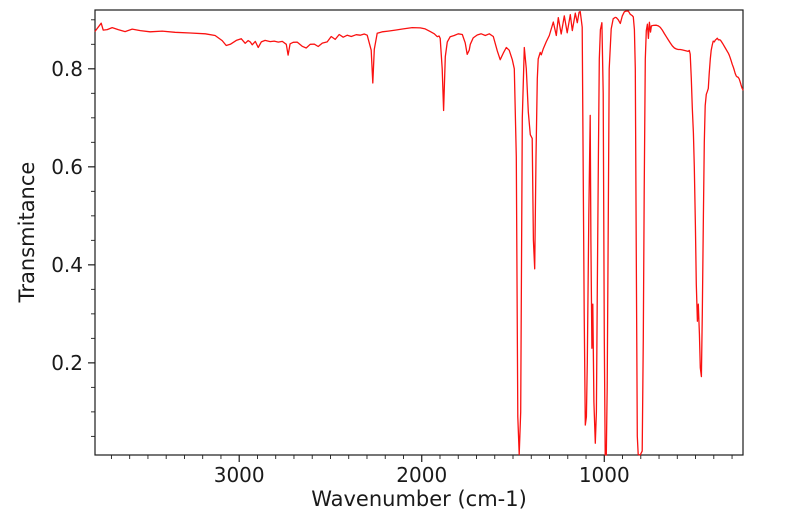  Describe the element at coordinates (67, 69) in the screenshot. I see `y-tick-label: 0.8` at that location.